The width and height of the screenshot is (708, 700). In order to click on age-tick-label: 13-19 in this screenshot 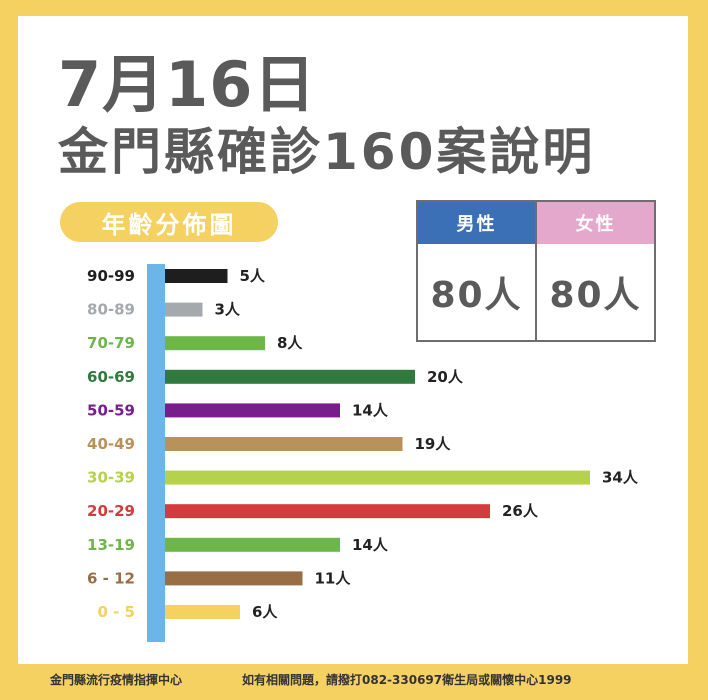, I will do `click(111, 545)`.